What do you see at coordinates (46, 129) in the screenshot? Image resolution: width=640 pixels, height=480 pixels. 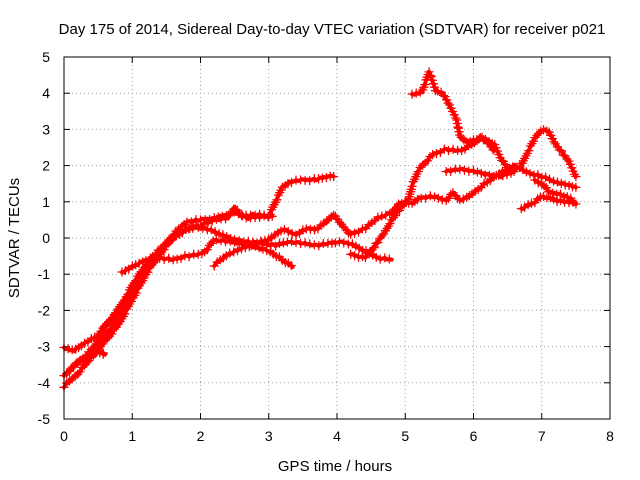 I see `y-tick-label: 3` at bounding box center [46, 129].